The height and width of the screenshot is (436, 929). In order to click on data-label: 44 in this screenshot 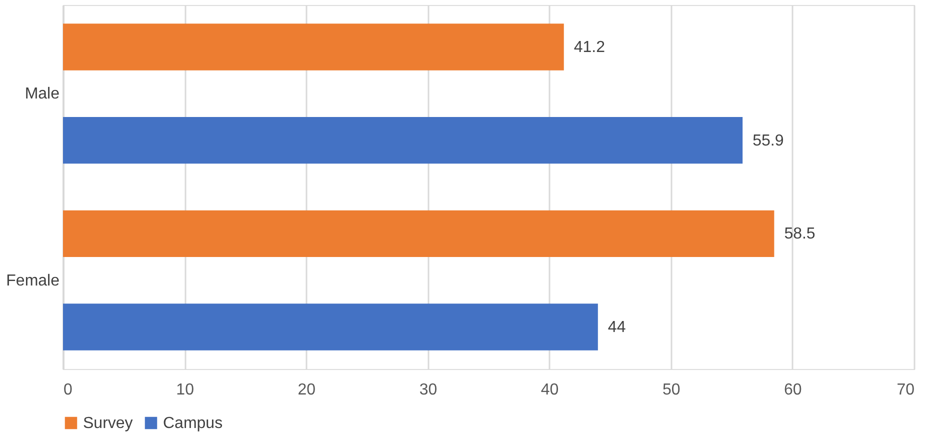, I will do `click(617, 327)`.